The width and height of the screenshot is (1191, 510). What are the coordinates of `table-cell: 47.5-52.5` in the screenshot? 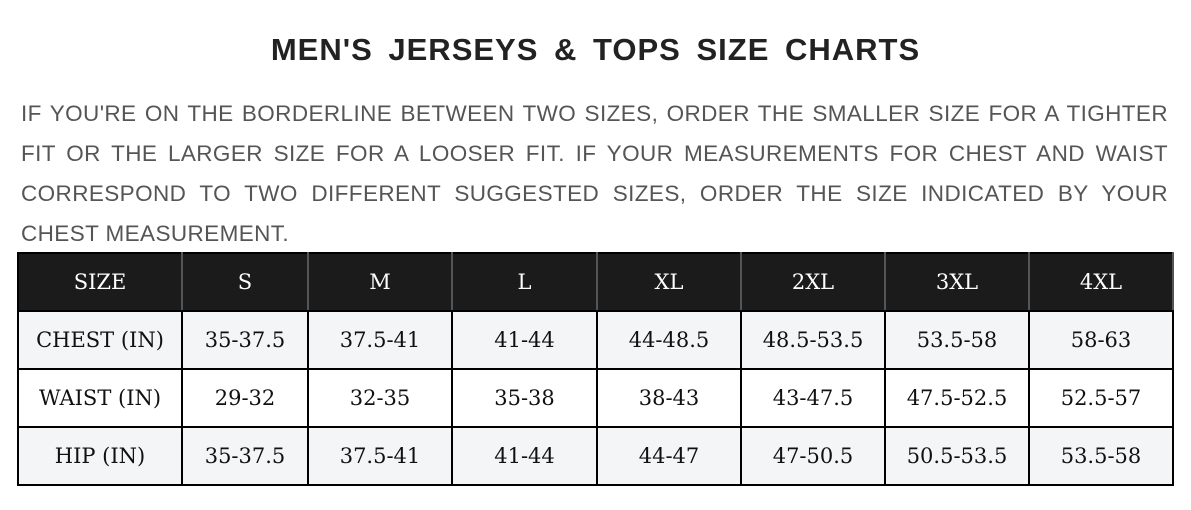 It's located at (957, 398).